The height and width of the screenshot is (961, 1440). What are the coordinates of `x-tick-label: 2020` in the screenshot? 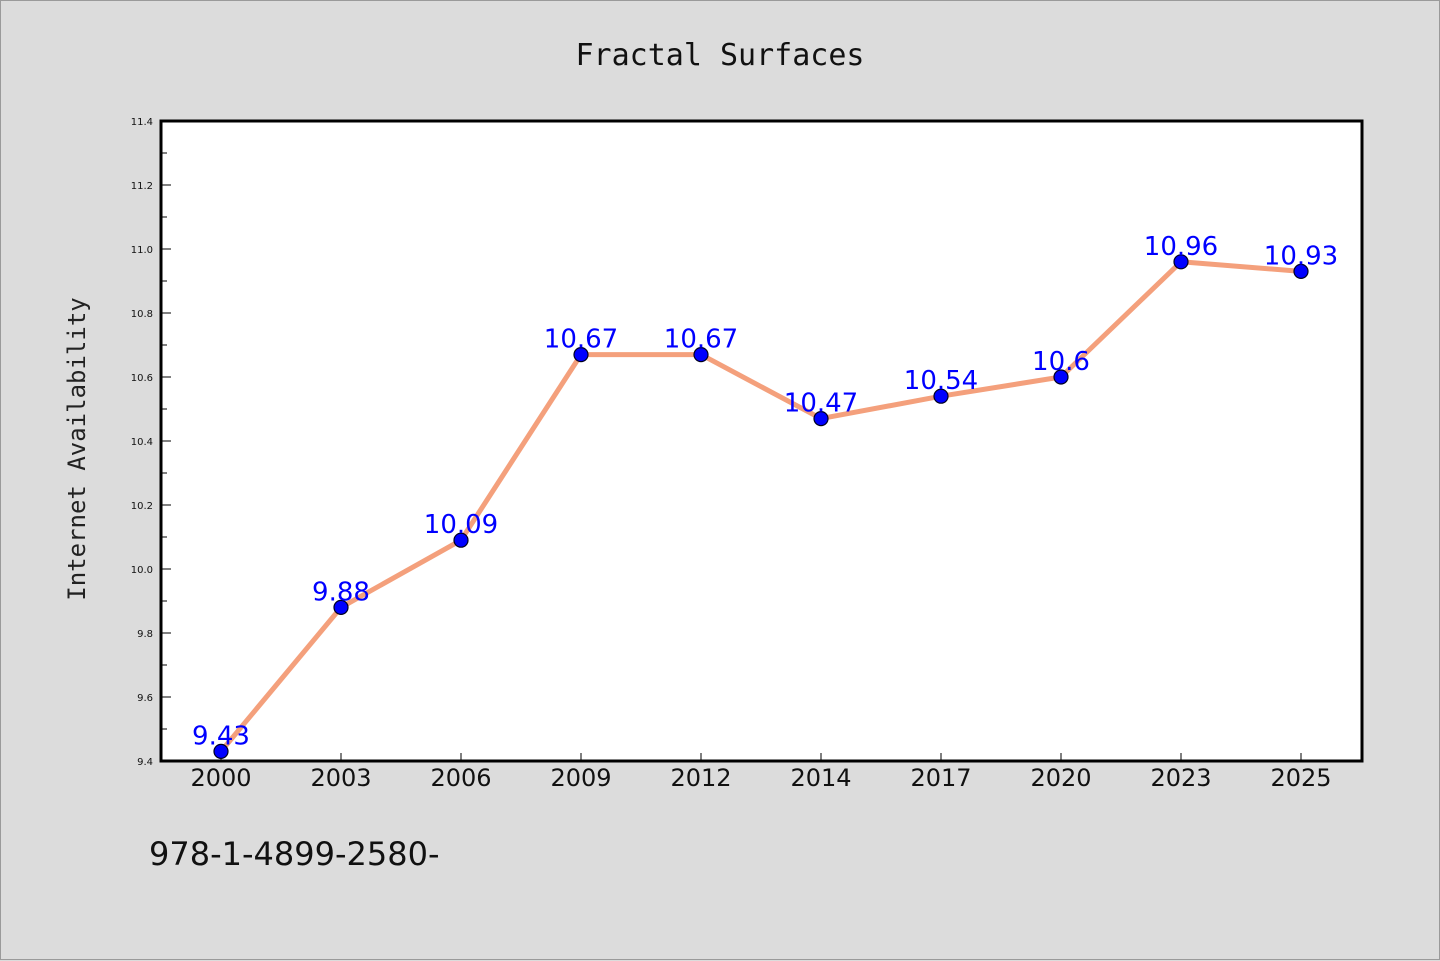 It's located at (1060, 778).